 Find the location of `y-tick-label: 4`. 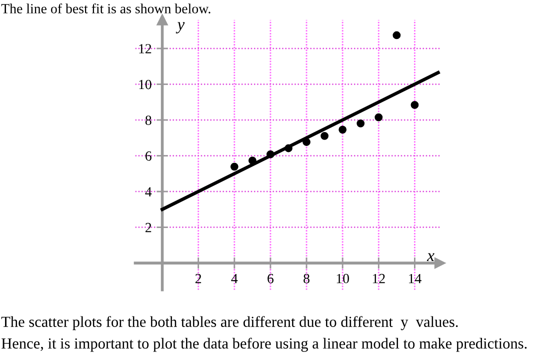

y-tick-label: 4 is located at coordinates (148, 191).